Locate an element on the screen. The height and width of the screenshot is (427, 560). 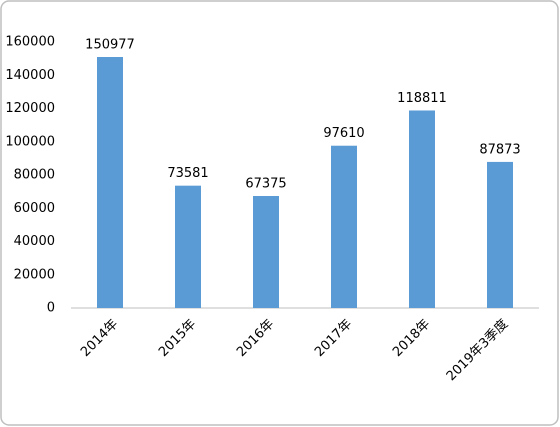
y-tick-label: 160000 is located at coordinates (30, 42).